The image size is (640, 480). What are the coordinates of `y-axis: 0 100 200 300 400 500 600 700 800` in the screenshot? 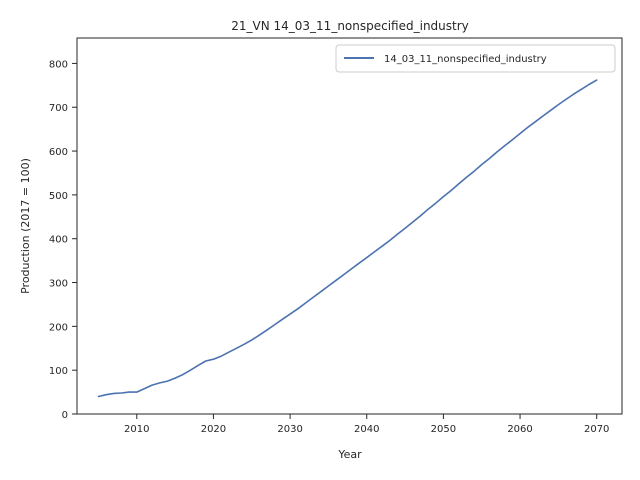 It's located at (63, 240).